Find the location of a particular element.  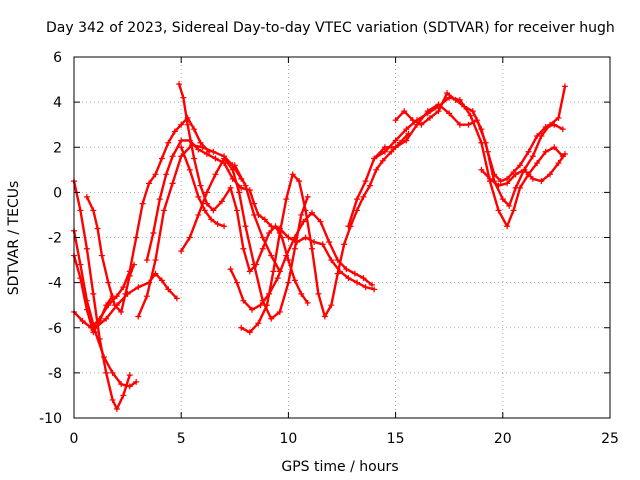

y-tick-label: -6 is located at coordinates (55, 329).